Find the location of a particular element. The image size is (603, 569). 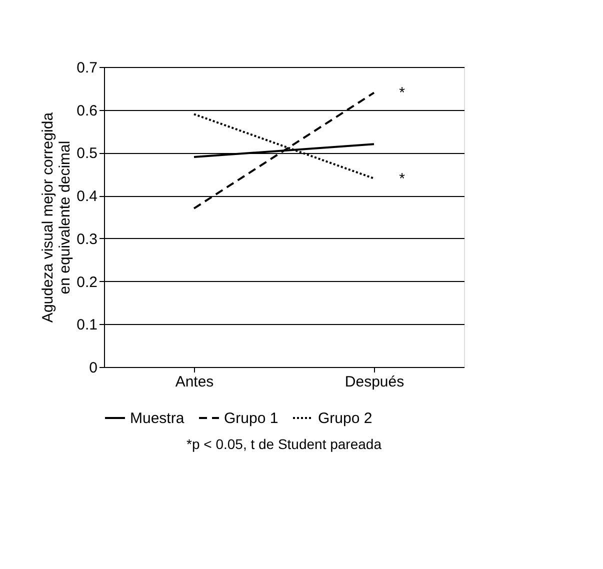

y-axis-title: Agudeza visual mejor corregida en equivalente decimal is located at coordinates (57, 217).